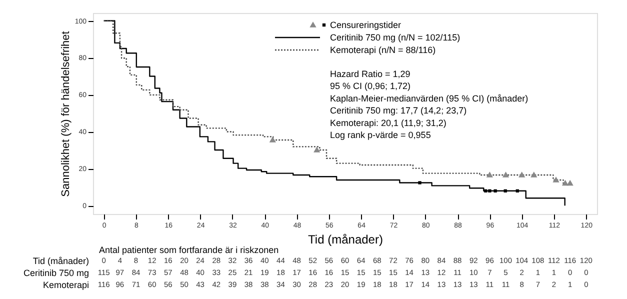 The image size is (627, 299). What do you see at coordinates (383, 50) in the screenshot?
I see `legend-label: Kemoterapi (n/N = 88/116)` at bounding box center [383, 50].